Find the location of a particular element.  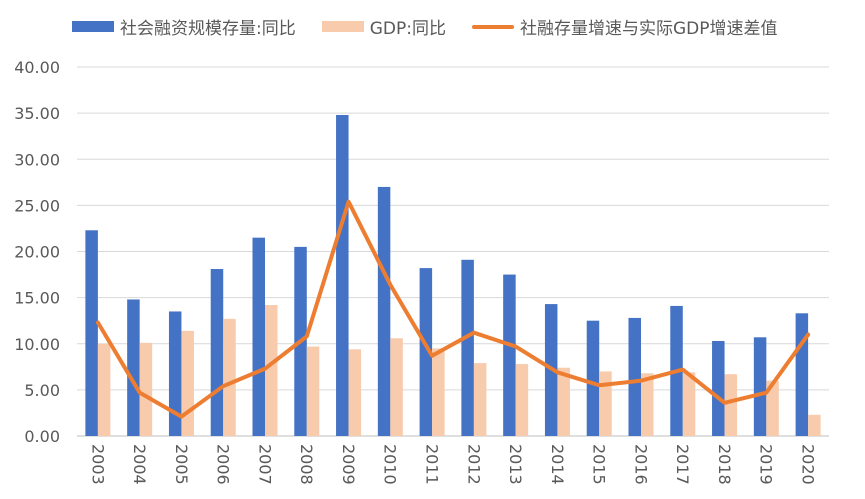

x-tick-label: 2013 is located at coordinates (515, 464).